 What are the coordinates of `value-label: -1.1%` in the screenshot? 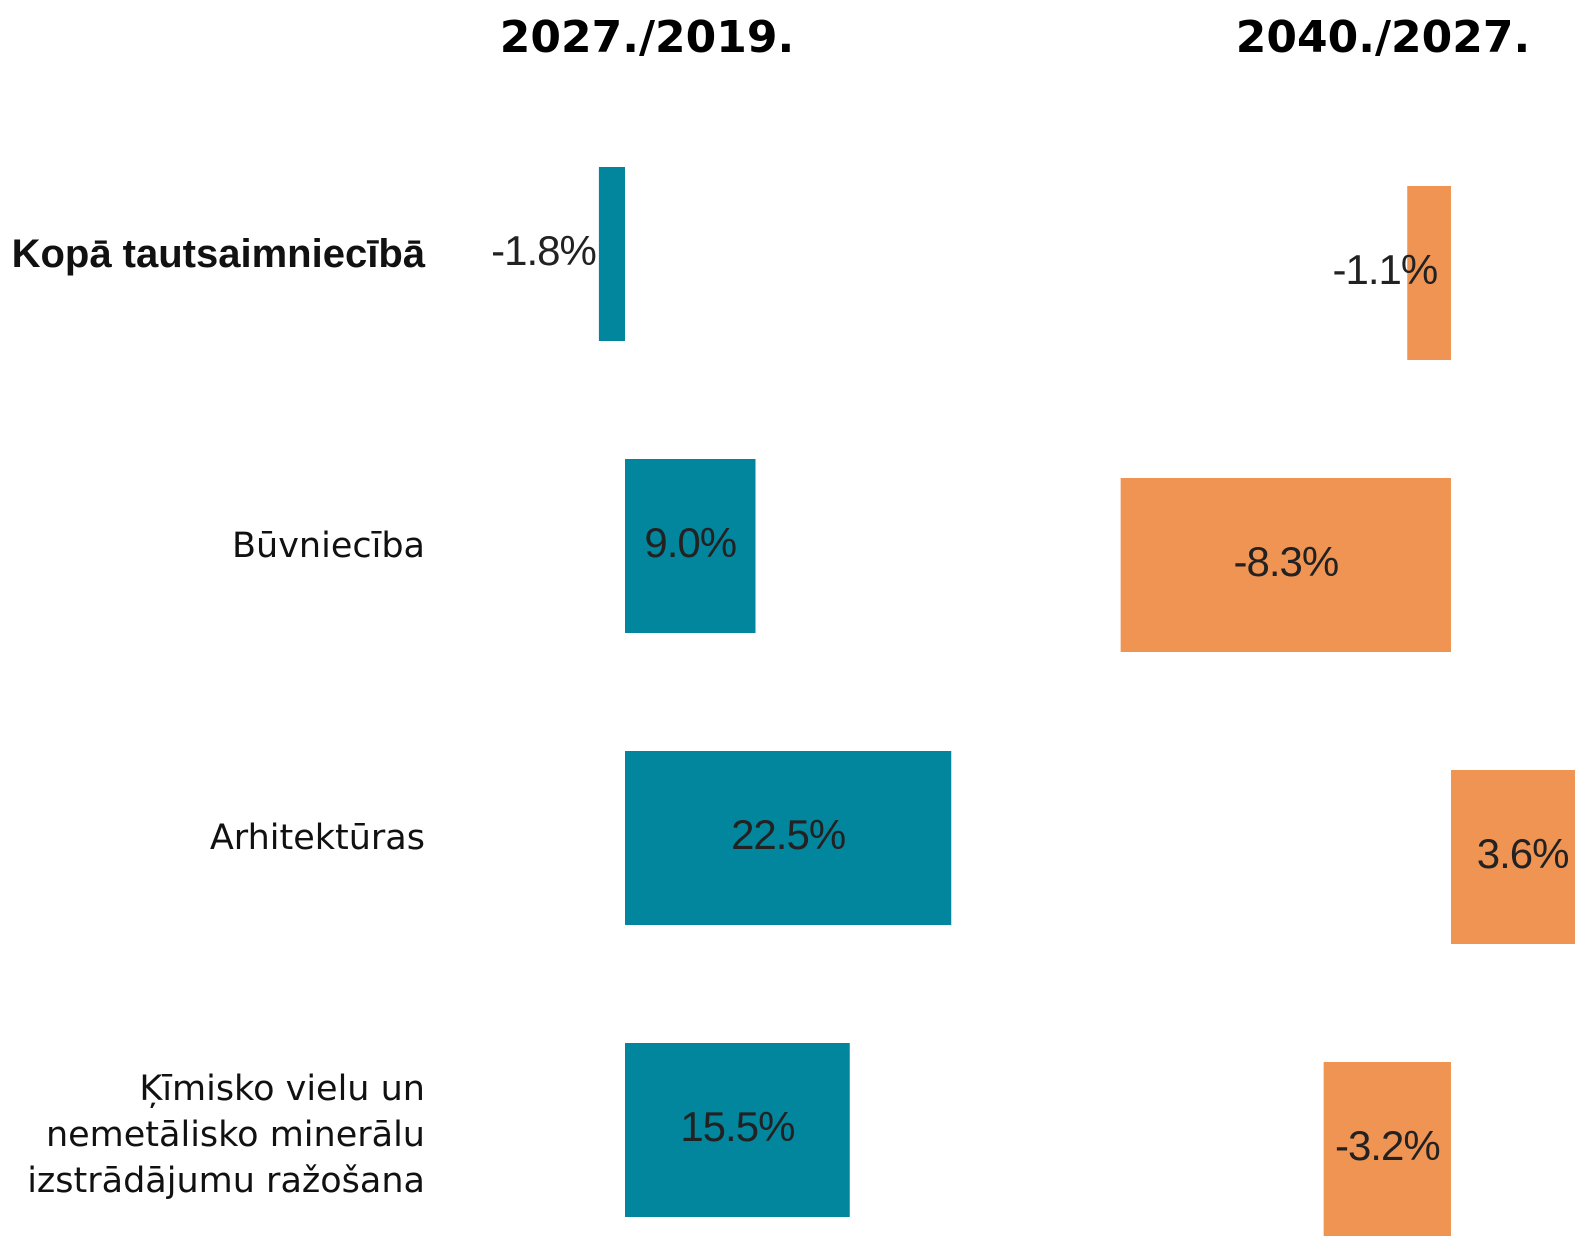 It's located at (1385, 269).